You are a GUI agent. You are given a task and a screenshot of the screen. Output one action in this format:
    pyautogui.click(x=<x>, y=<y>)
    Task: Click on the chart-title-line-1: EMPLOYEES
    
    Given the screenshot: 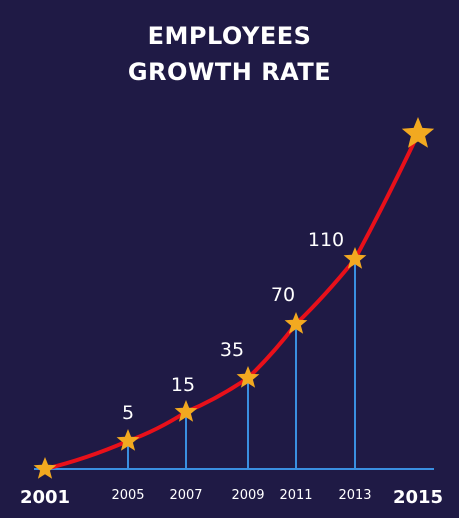 What is the action you would take?
    pyautogui.click(x=229, y=36)
    